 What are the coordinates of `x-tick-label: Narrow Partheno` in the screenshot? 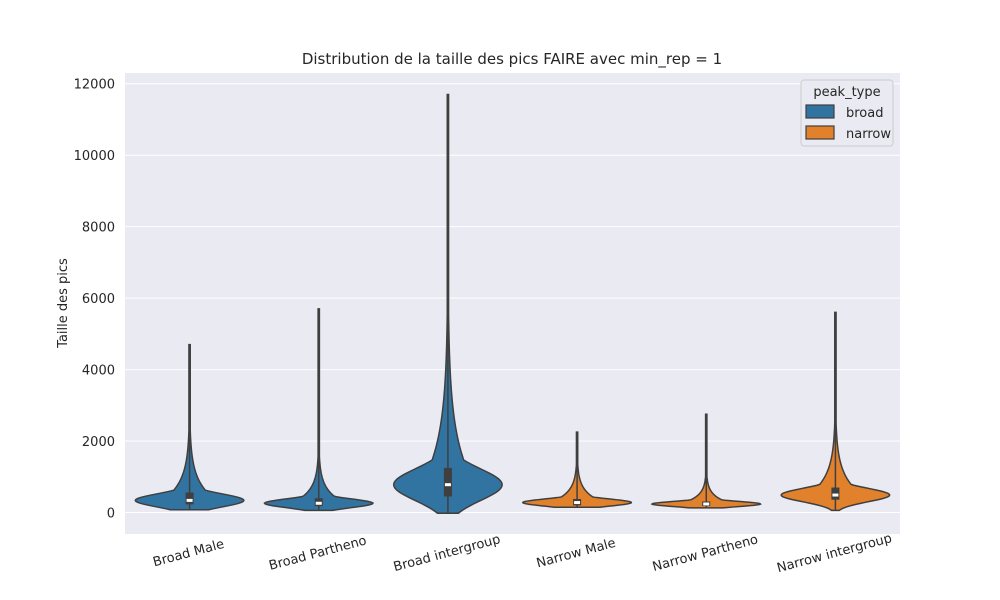 It's located at (705, 553).